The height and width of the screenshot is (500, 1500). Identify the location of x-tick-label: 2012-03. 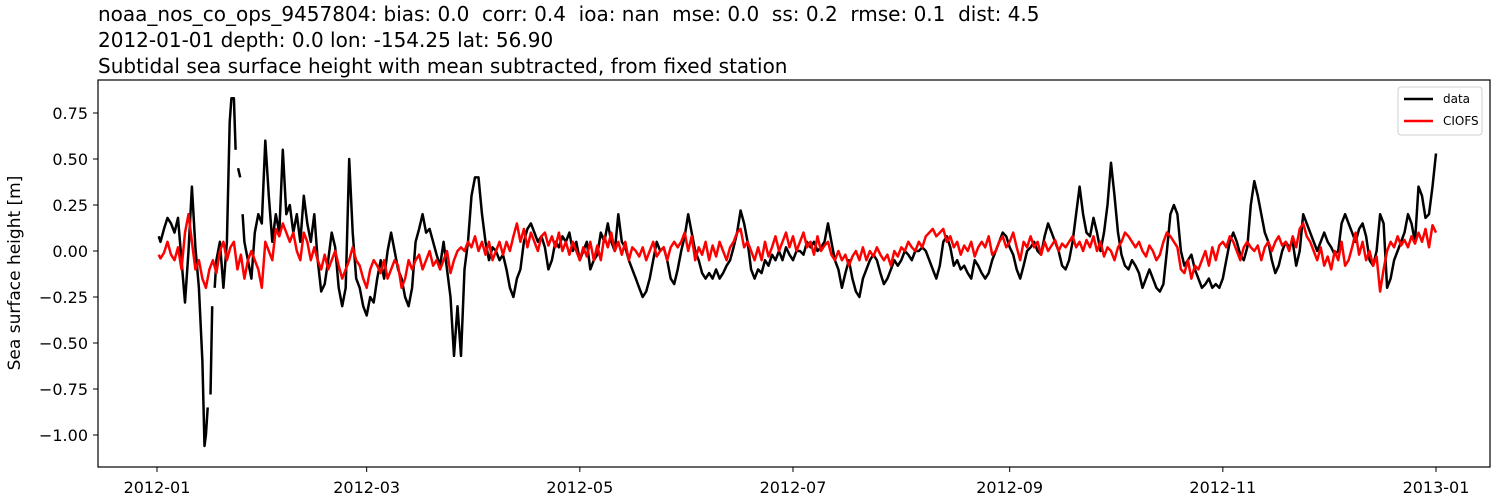
(366, 487).